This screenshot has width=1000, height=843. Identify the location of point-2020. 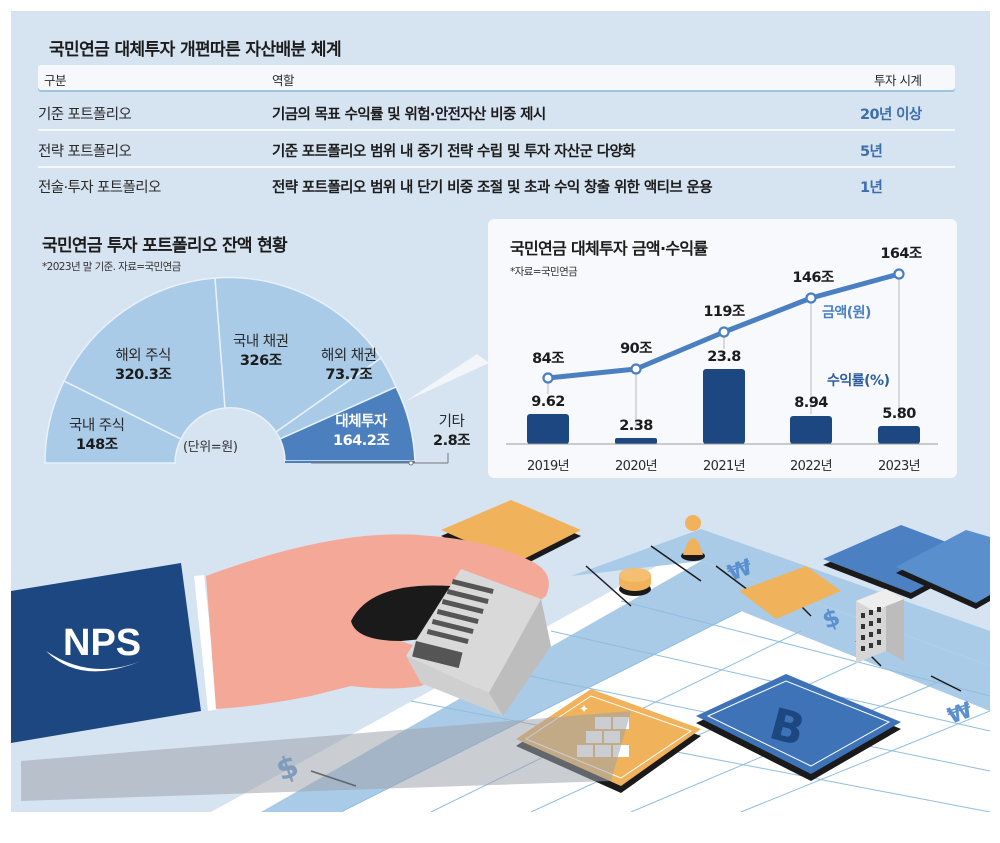
(636, 369).